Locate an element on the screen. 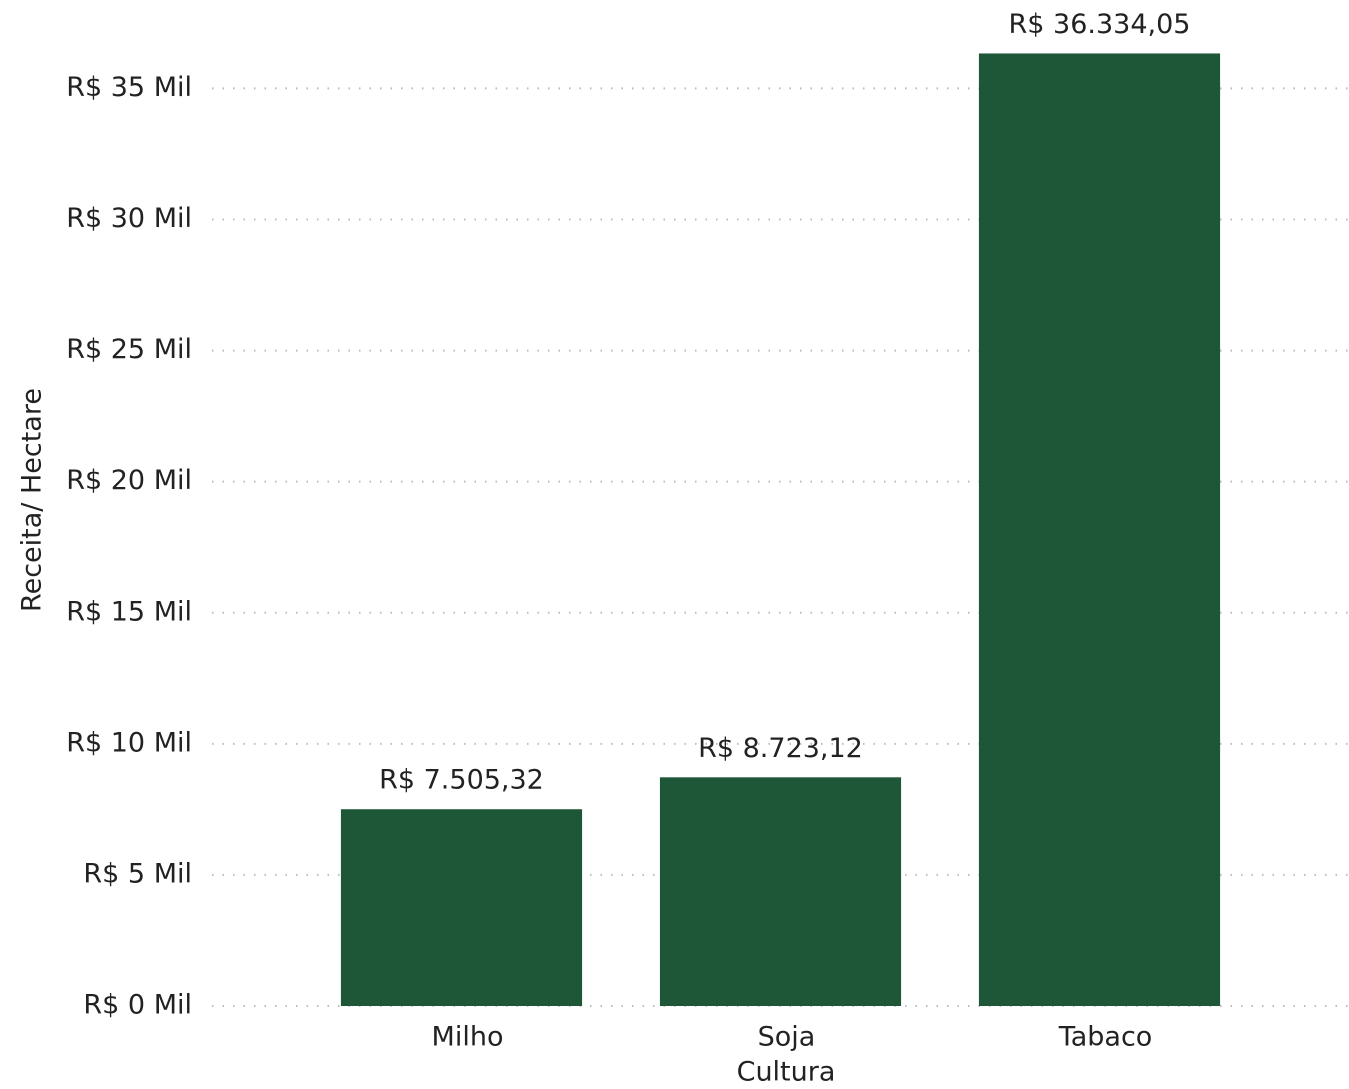 This screenshot has width=1349, height=1089. y-tick-label: R$ 15 Mil is located at coordinates (129, 611).